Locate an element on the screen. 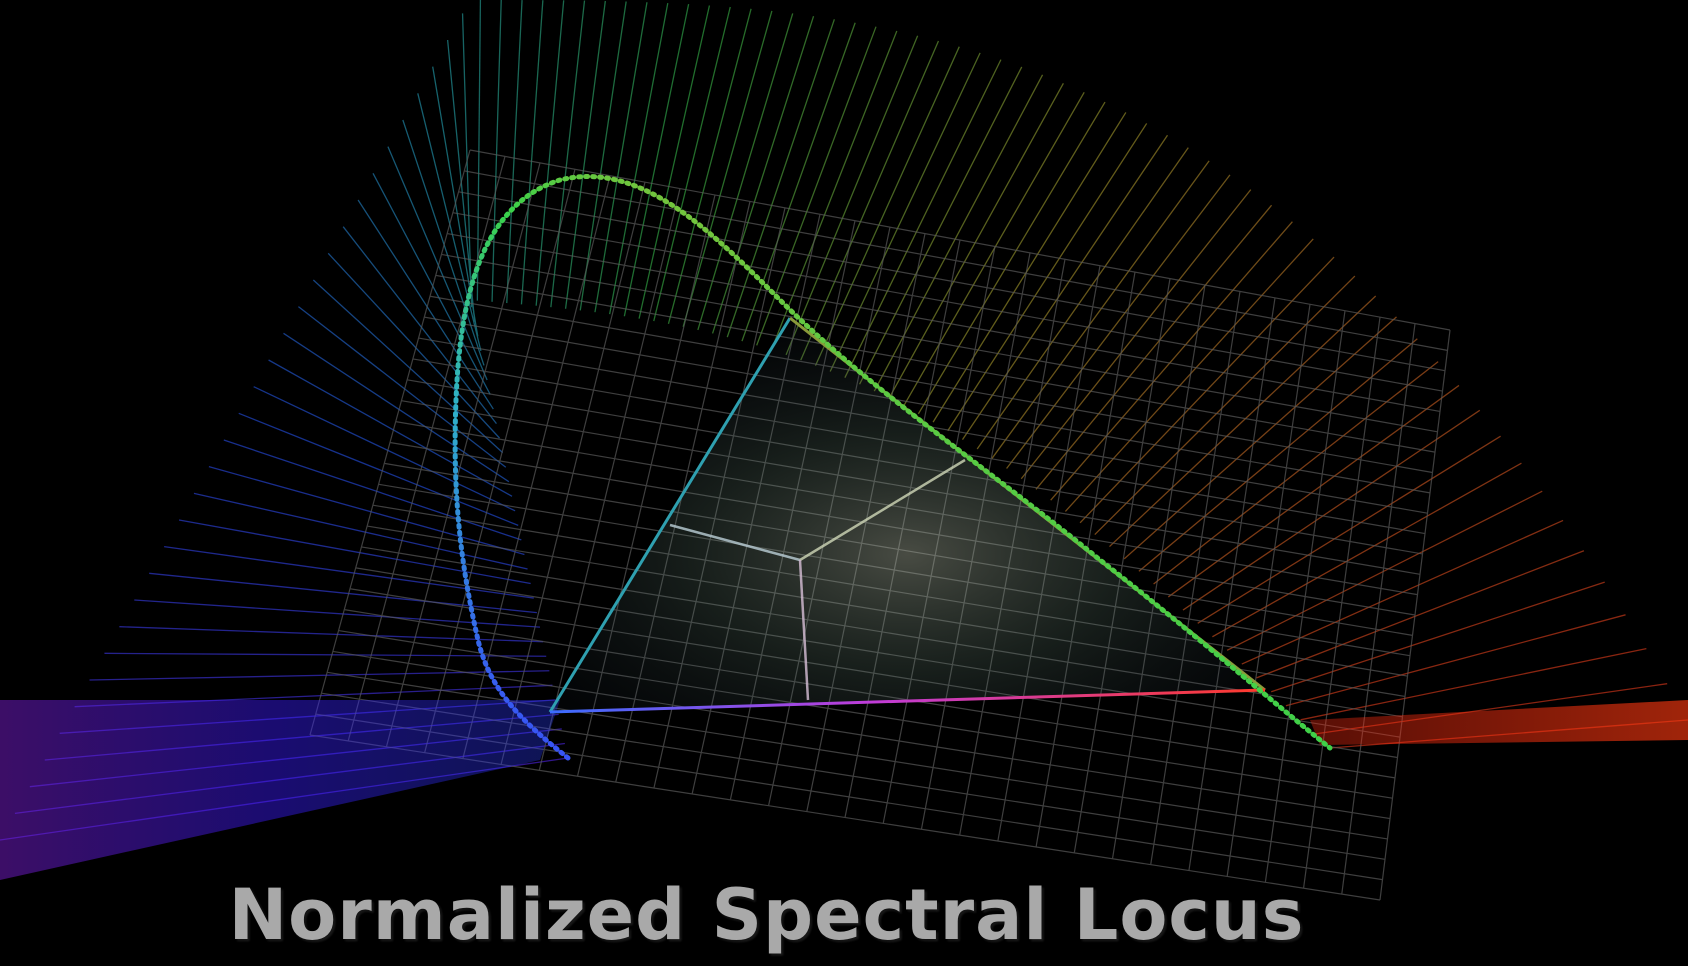  violet-floor-glow is located at coordinates (280, 790).